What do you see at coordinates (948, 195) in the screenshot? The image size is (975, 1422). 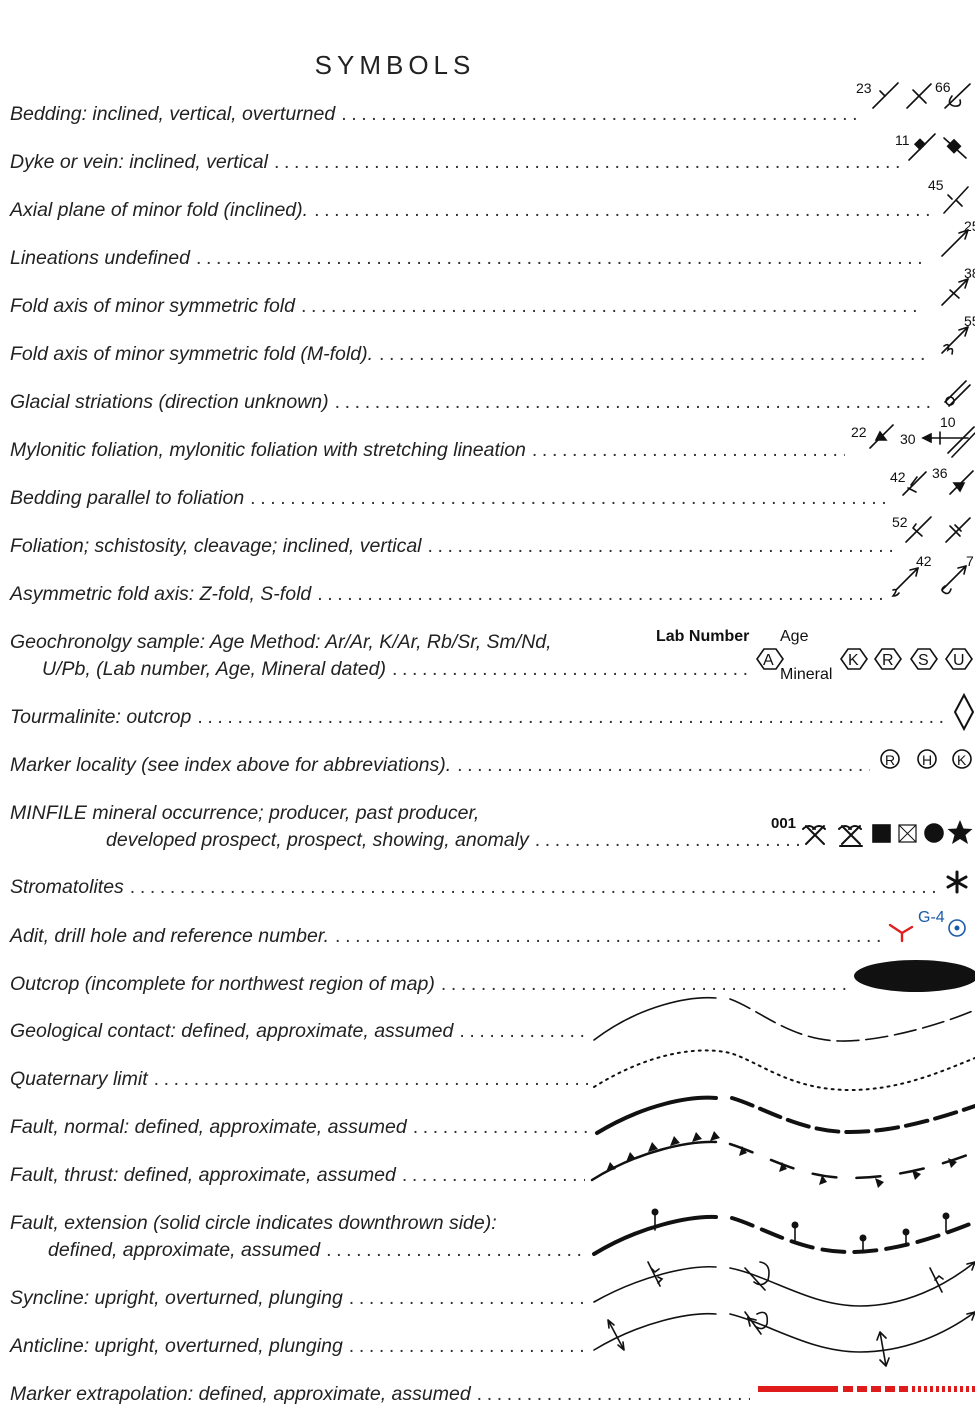 I see `axial-plane-symbol: 45` at bounding box center [948, 195].